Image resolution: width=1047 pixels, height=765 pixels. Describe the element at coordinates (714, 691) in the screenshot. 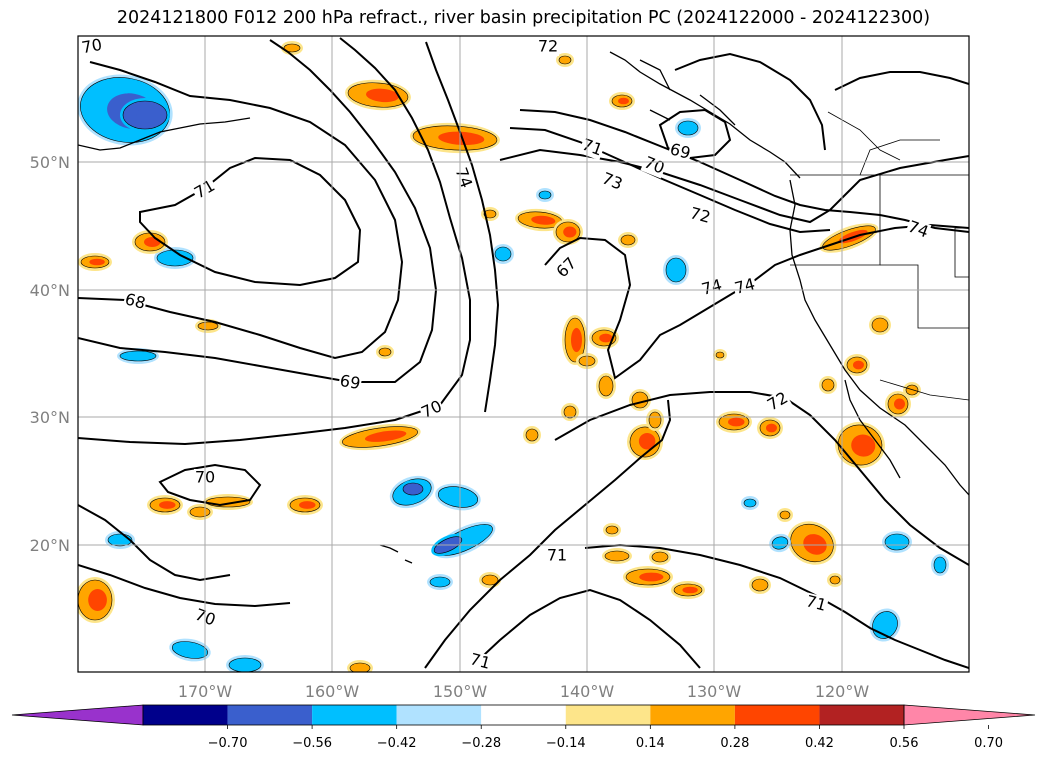

I see `lon-label-130w: 130°W` at that location.